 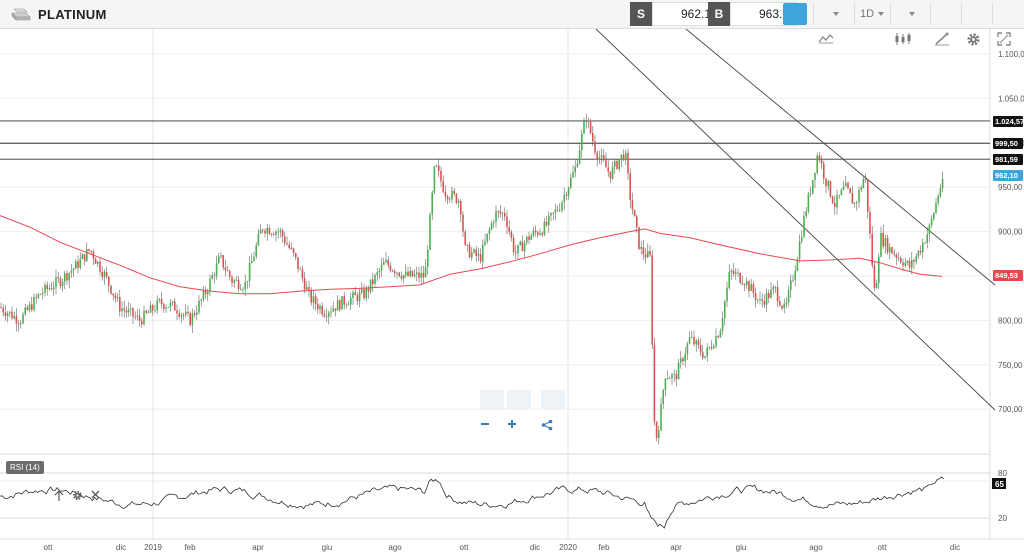 I want to click on zoom-in-button, so click(x=519, y=409).